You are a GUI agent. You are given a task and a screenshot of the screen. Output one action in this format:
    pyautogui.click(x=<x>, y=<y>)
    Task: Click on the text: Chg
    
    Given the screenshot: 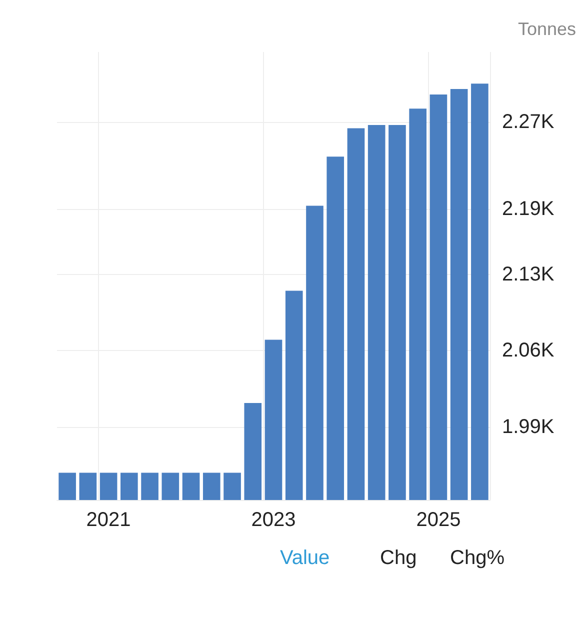 What is the action you would take?
    pyautogui.click(x=398, y=558)
    